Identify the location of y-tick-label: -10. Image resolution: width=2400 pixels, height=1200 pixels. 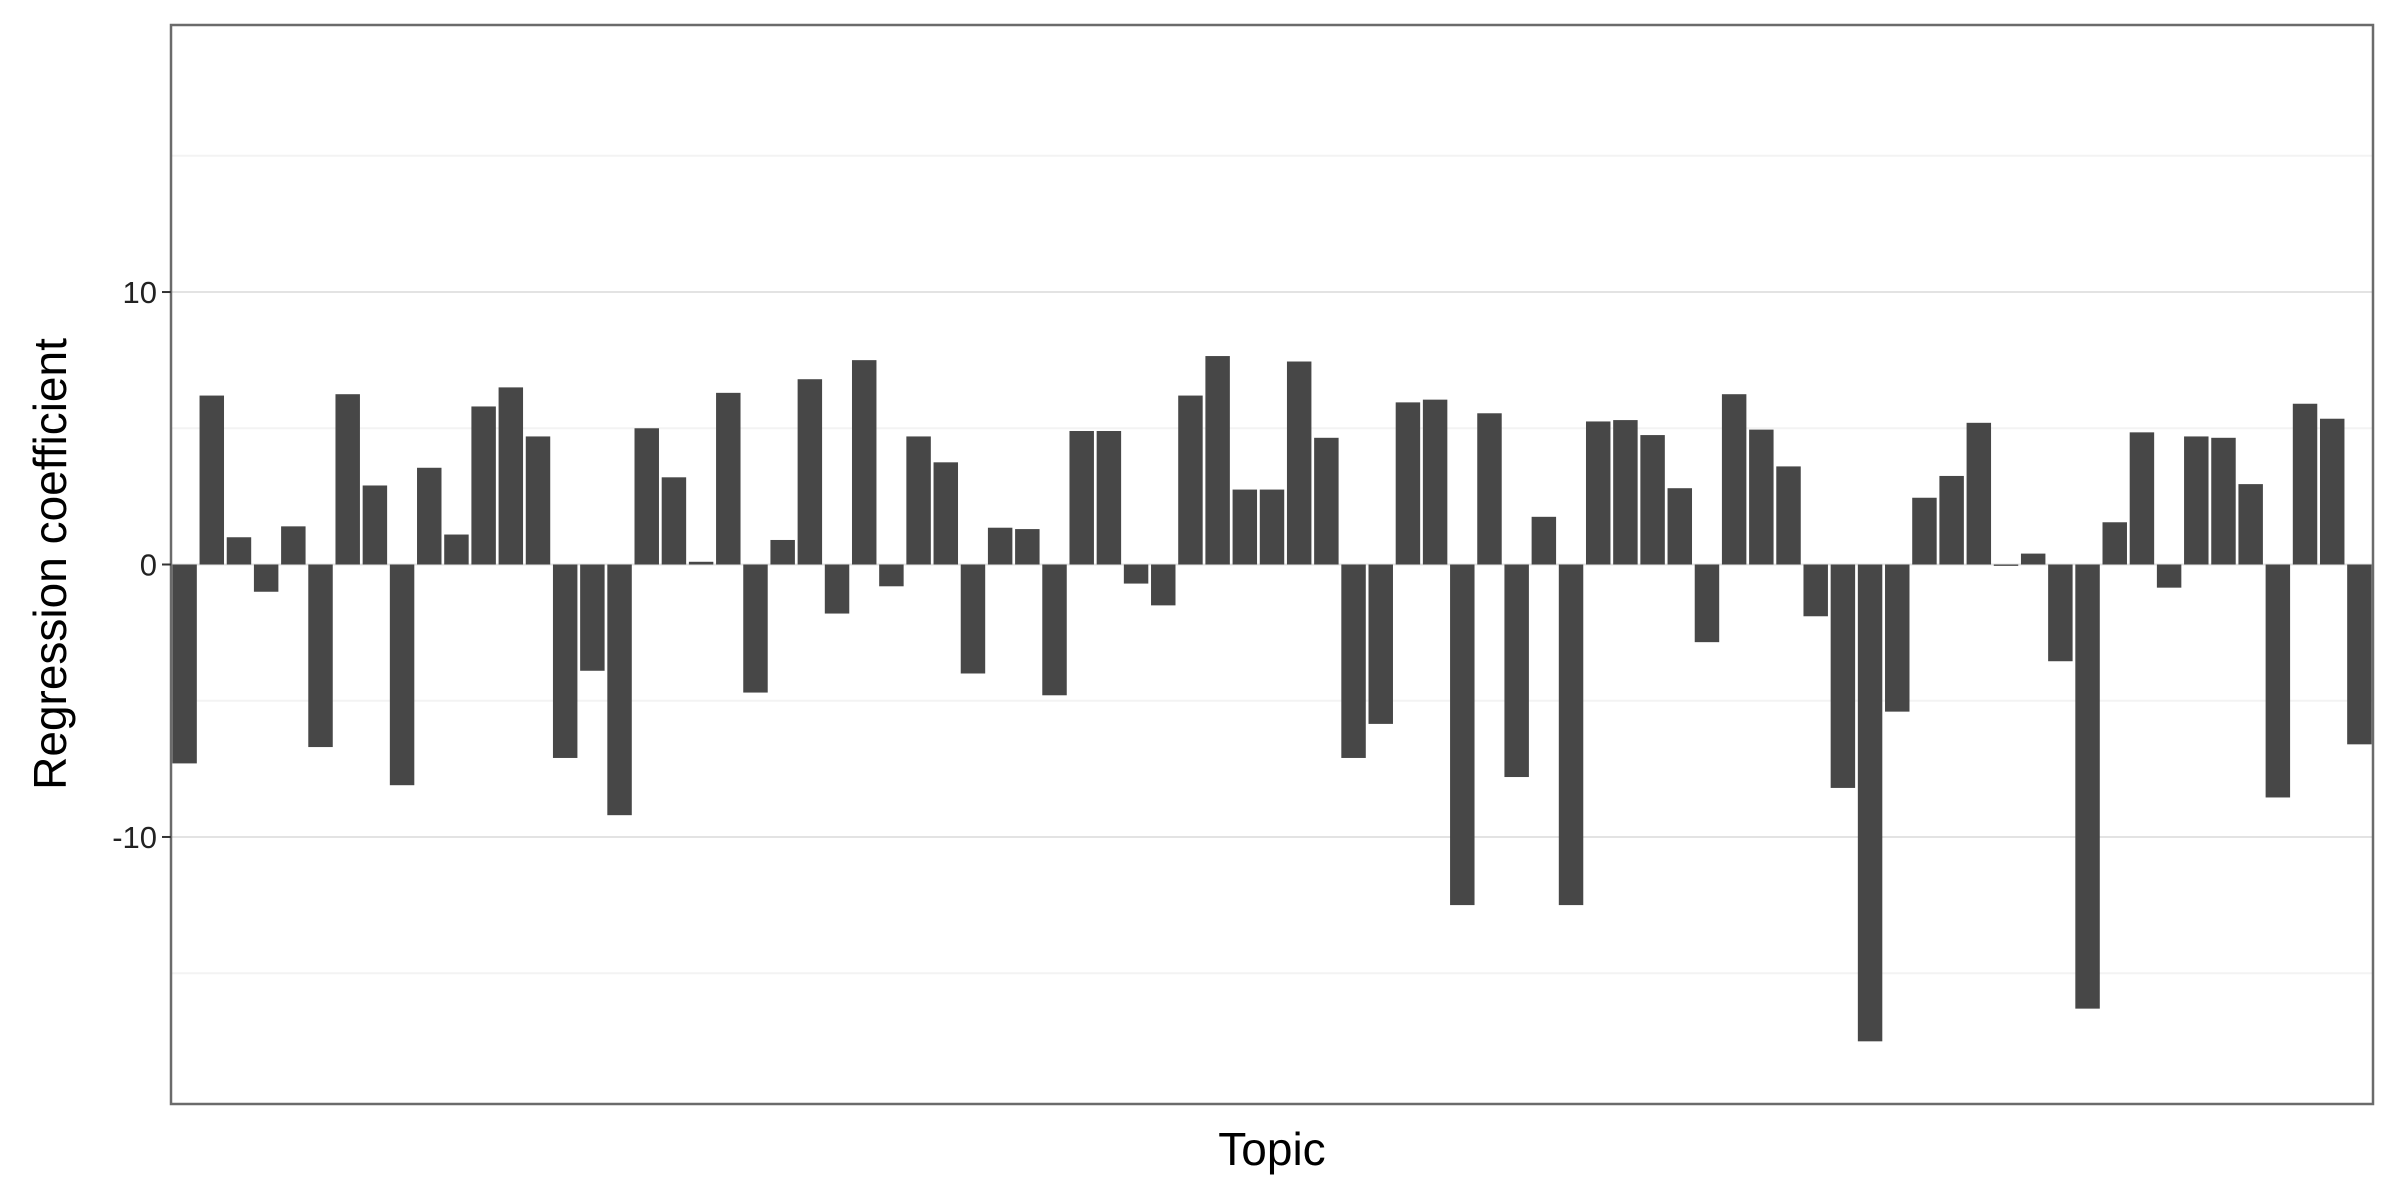
(134, 837).